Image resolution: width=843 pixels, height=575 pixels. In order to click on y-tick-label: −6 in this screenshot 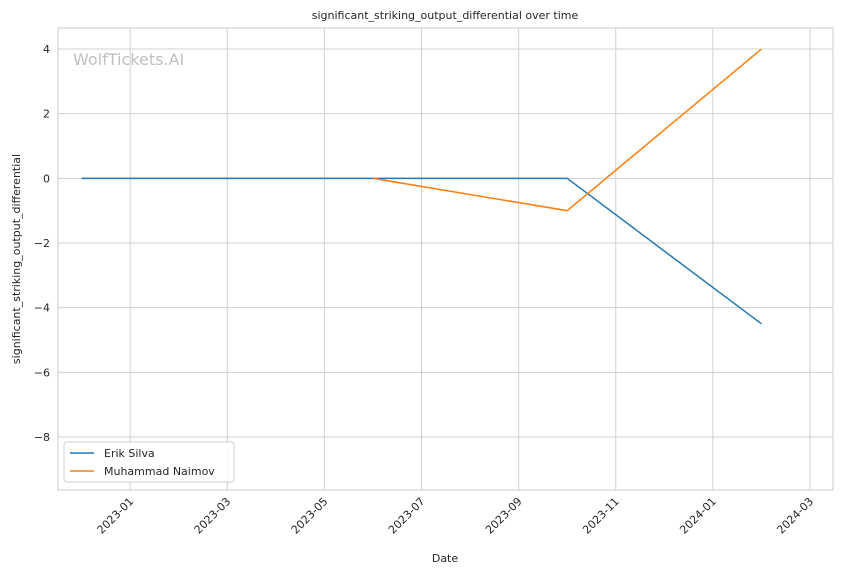, I will do `click(42, 372)`.